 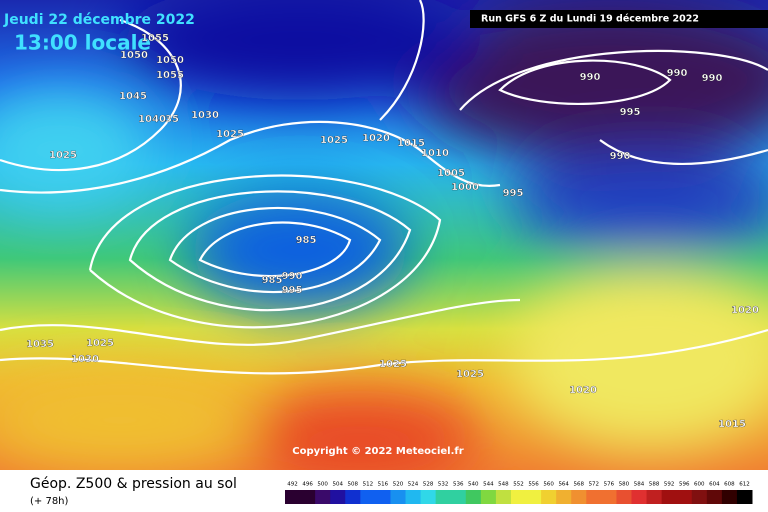 What do you see at coordinates (639, 485) in the screenshot?
I see `colorbar-label: 584` at bounding box center [639, 485].